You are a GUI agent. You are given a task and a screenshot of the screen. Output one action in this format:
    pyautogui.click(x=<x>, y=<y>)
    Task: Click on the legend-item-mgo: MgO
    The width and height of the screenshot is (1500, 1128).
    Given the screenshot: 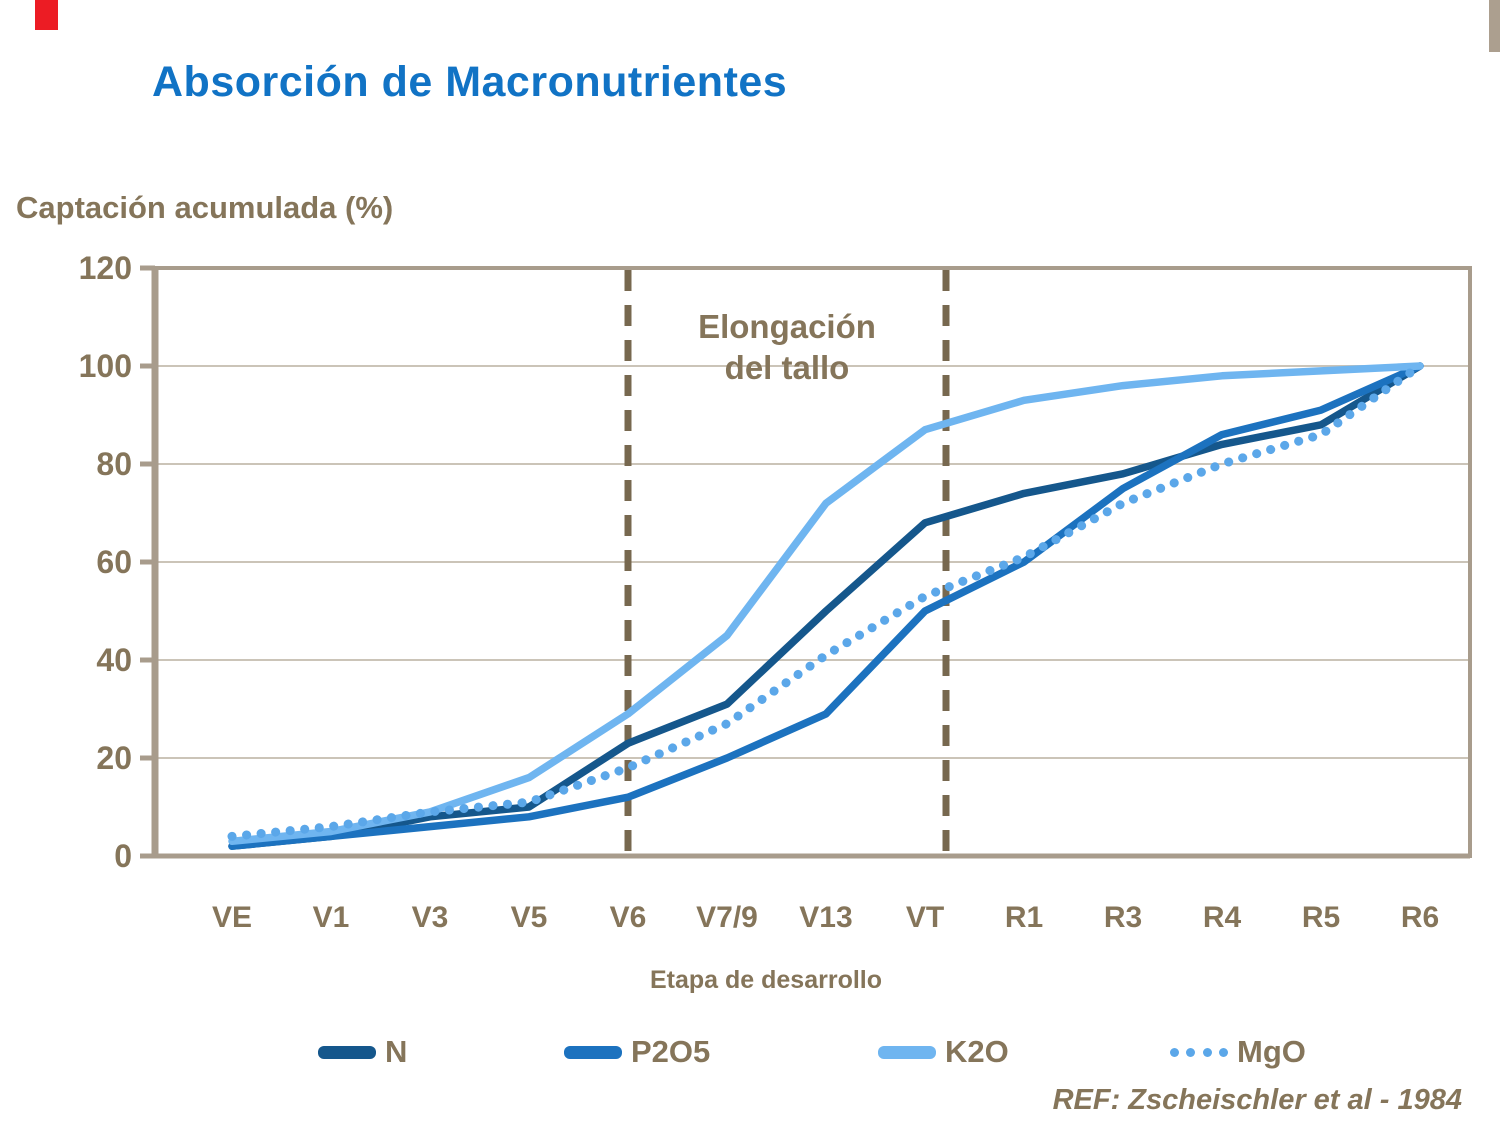 What is the action you would take?
    pyautogui.click(x=1238, y=1052)
    